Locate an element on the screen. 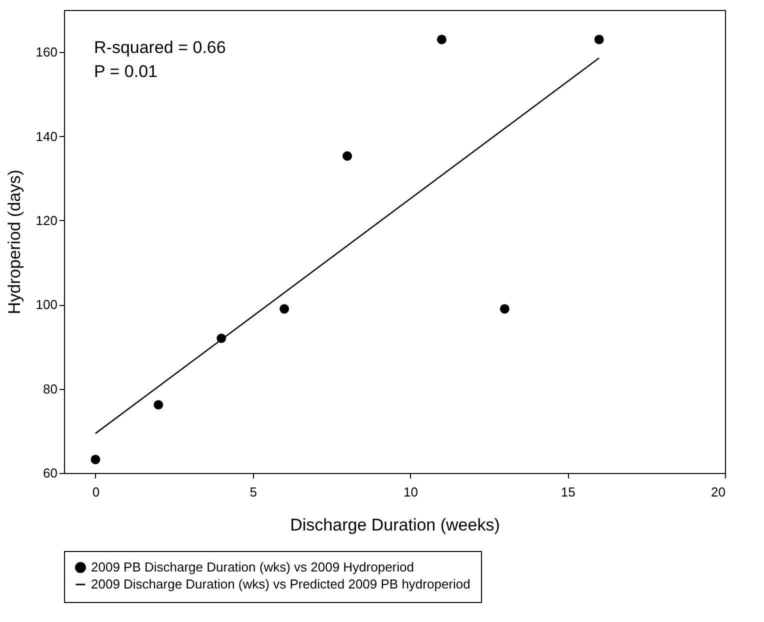  annotation: P = 0.01 is located at coordinates (126, 71).